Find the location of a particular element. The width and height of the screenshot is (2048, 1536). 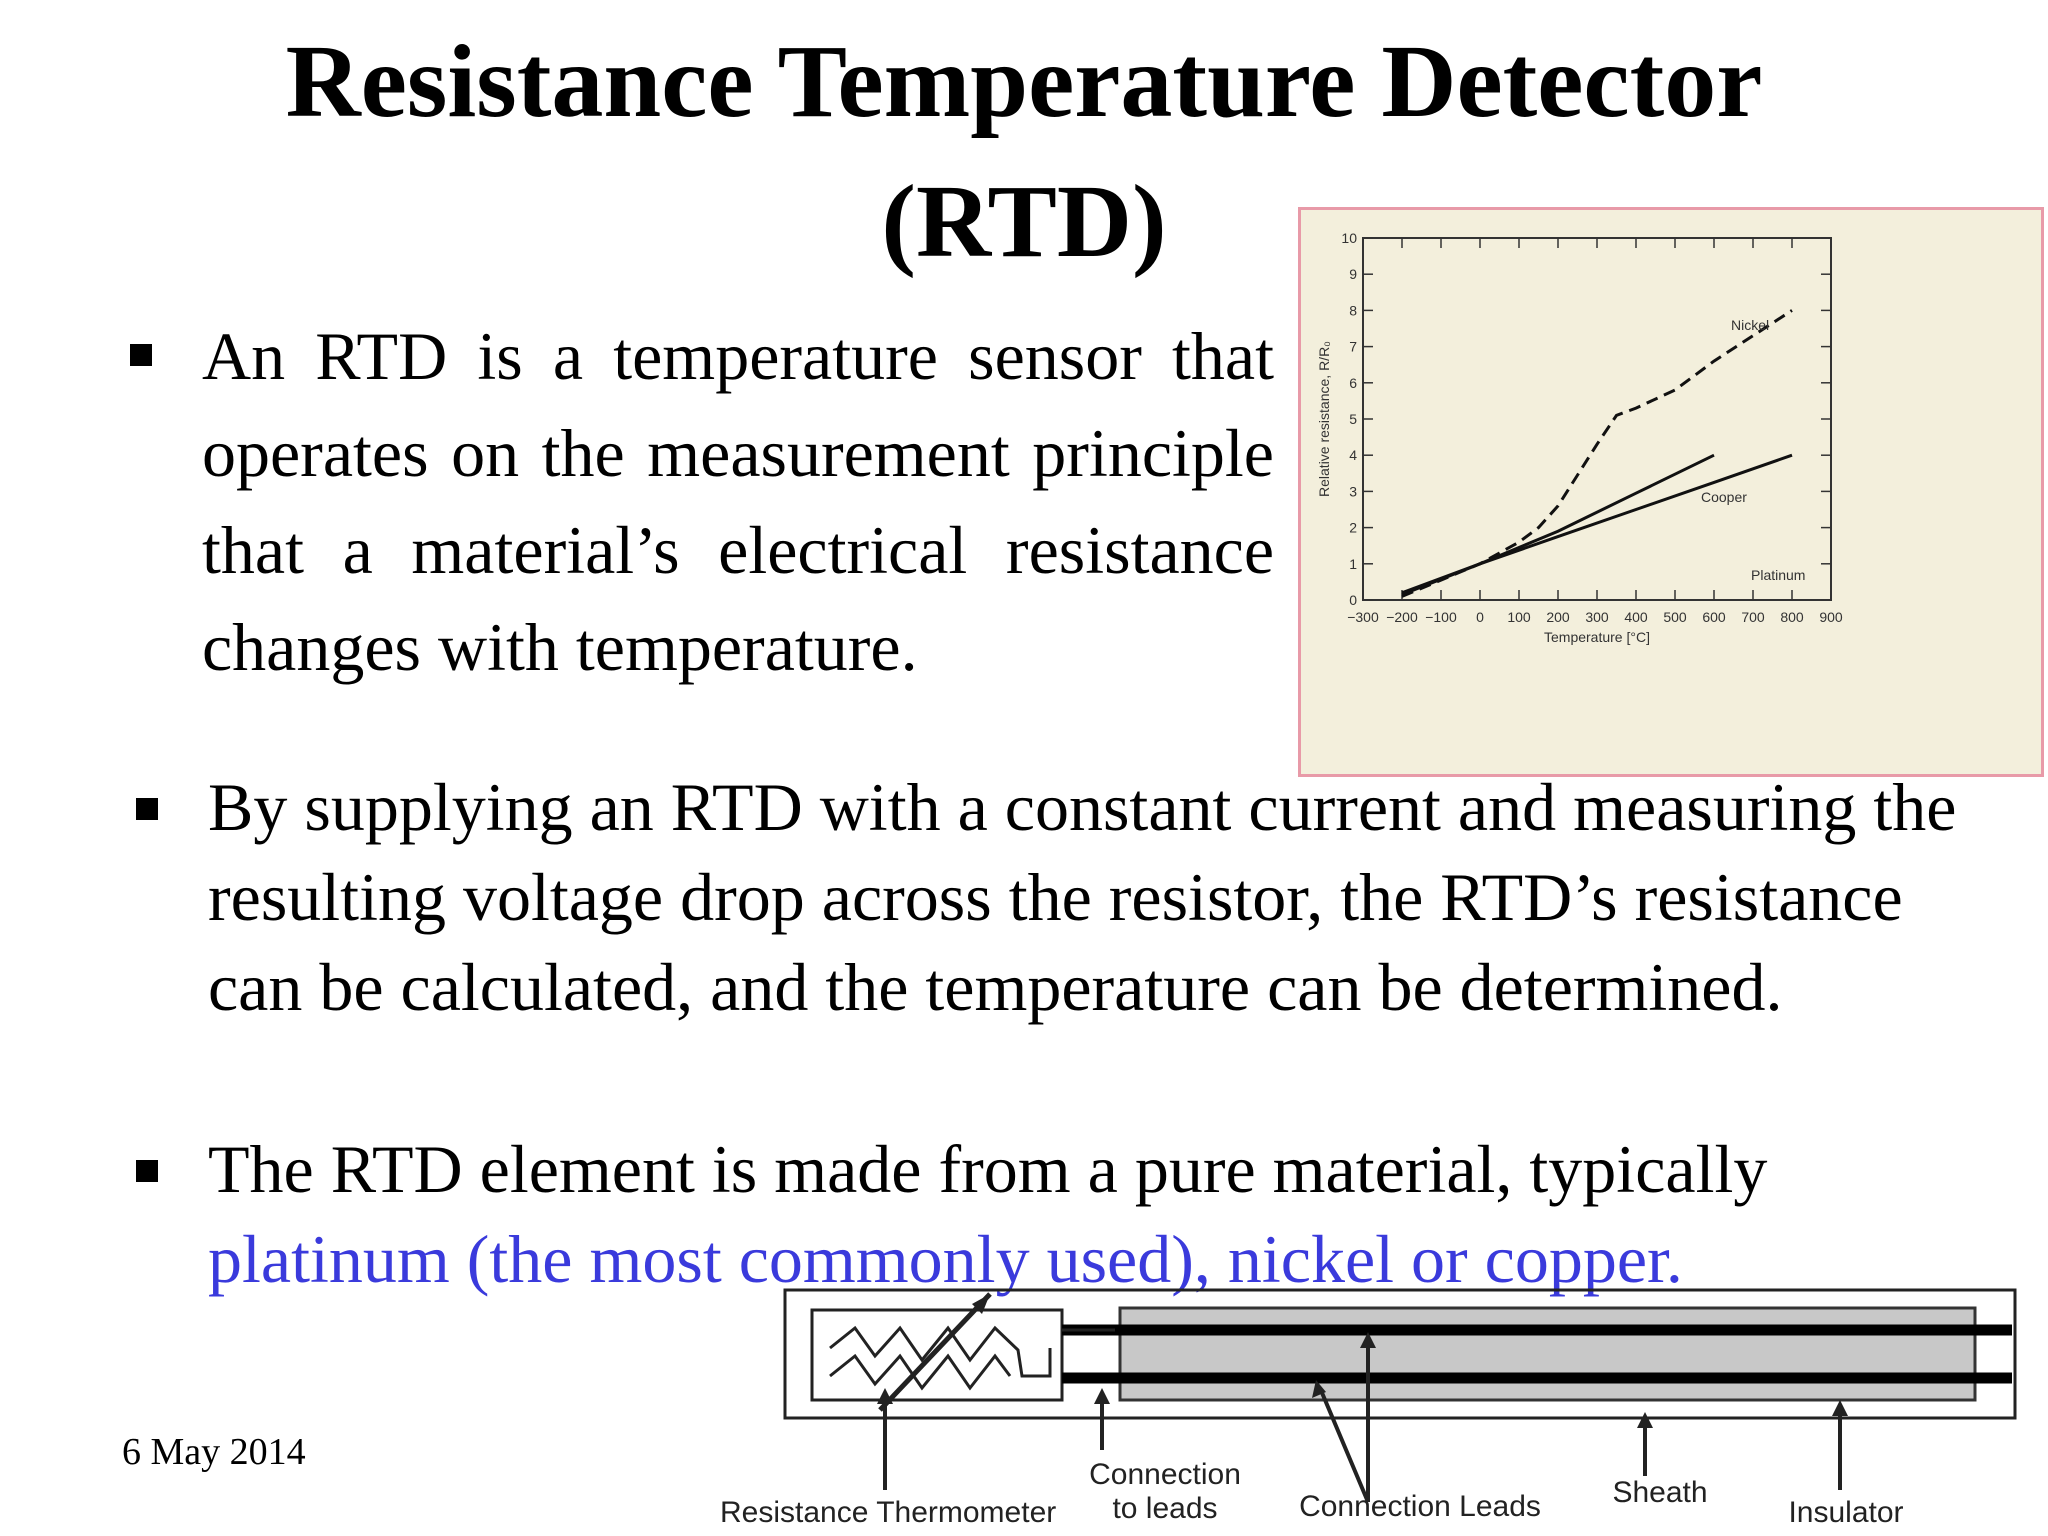

series-label-nickel: Nickel is located at coordinates (1750, 325).